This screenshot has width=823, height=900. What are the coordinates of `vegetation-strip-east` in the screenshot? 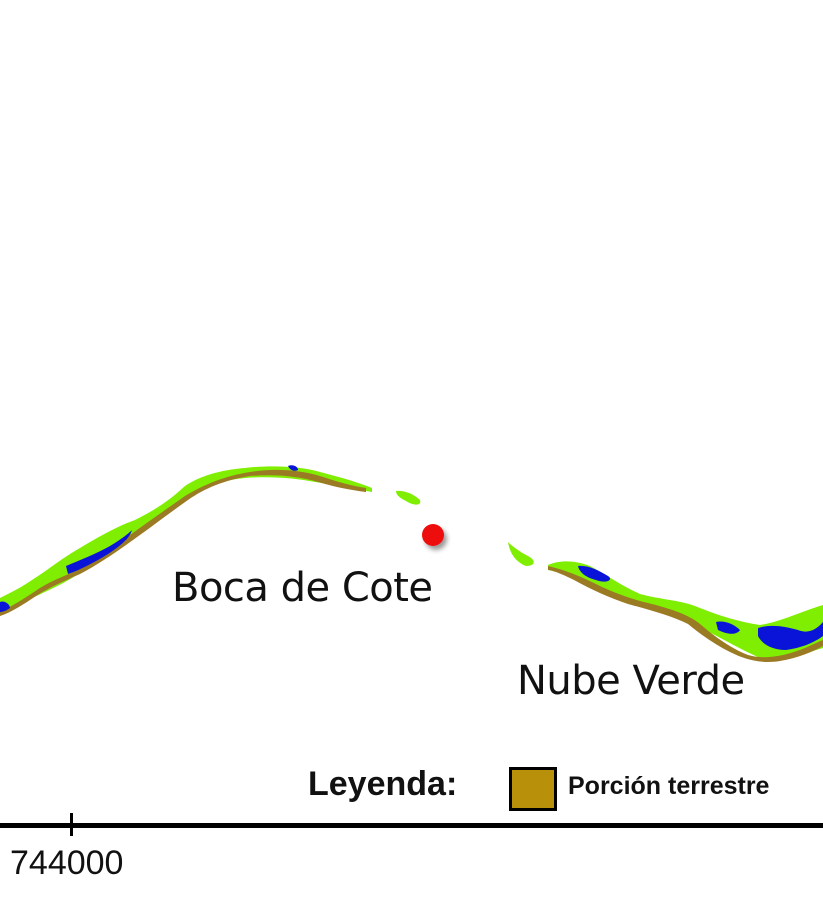 It's located at (685, 610).